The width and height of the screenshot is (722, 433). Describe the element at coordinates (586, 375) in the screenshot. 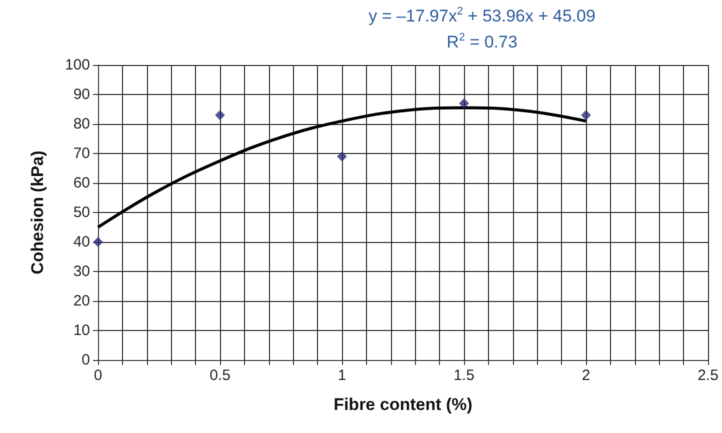

I see `x-tick-label: 2` at that location.